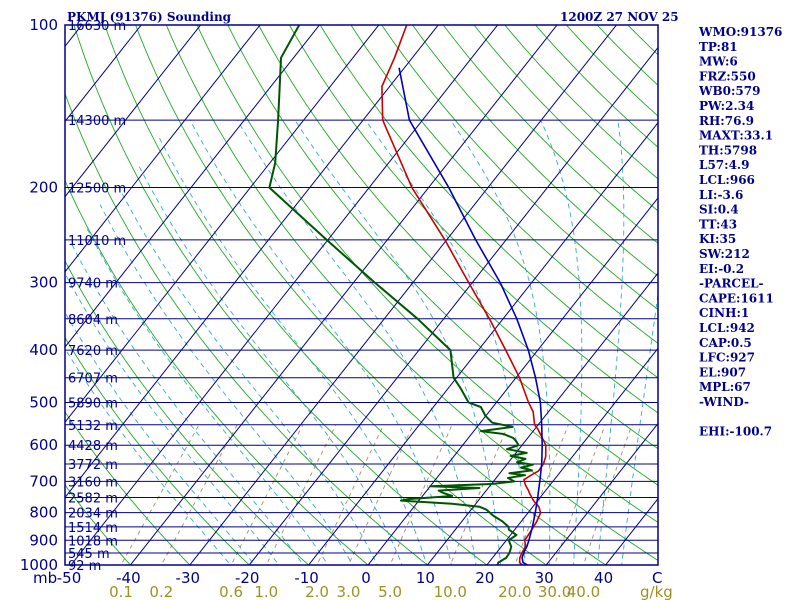 The width and height of the screenshot is (800, 600). What do you see at coordinates (43, 25) in the screenshot?
I see `pressure-tick-label: 100` at bounding box center [43, 25].